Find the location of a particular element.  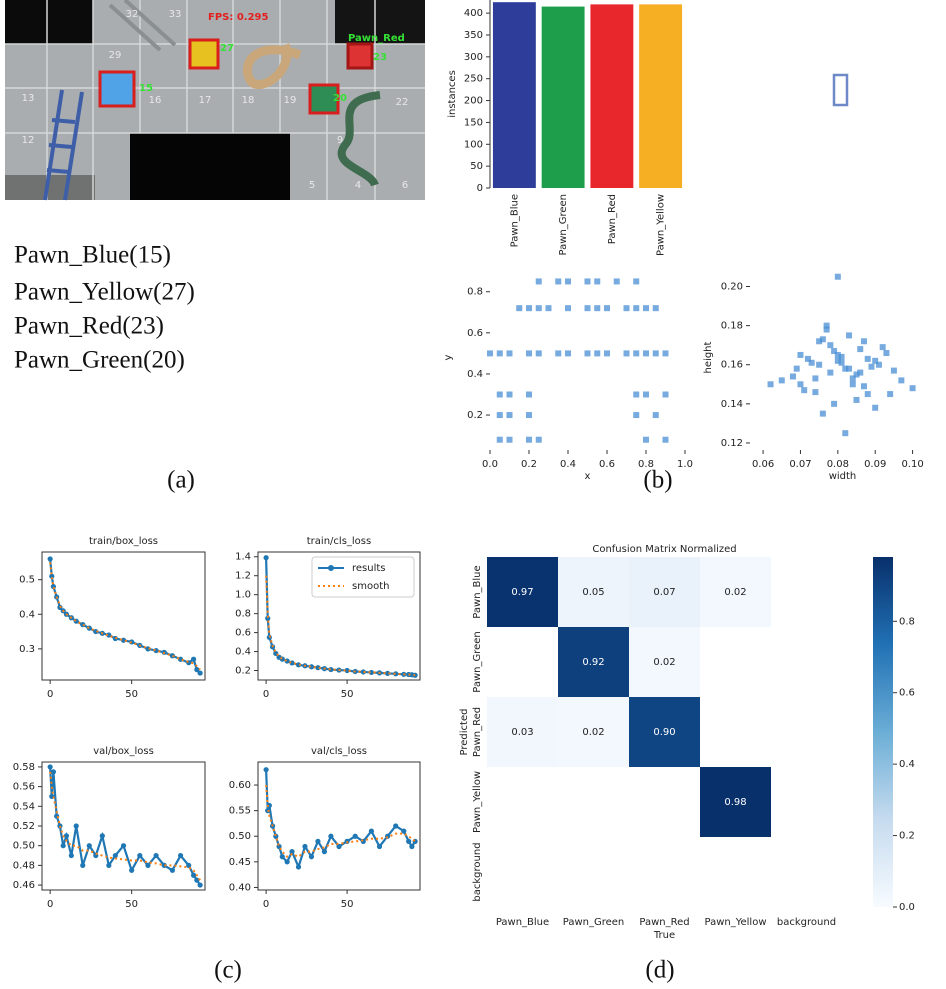

y-tick-label: 0.56 is located at coordinates (24, 787).